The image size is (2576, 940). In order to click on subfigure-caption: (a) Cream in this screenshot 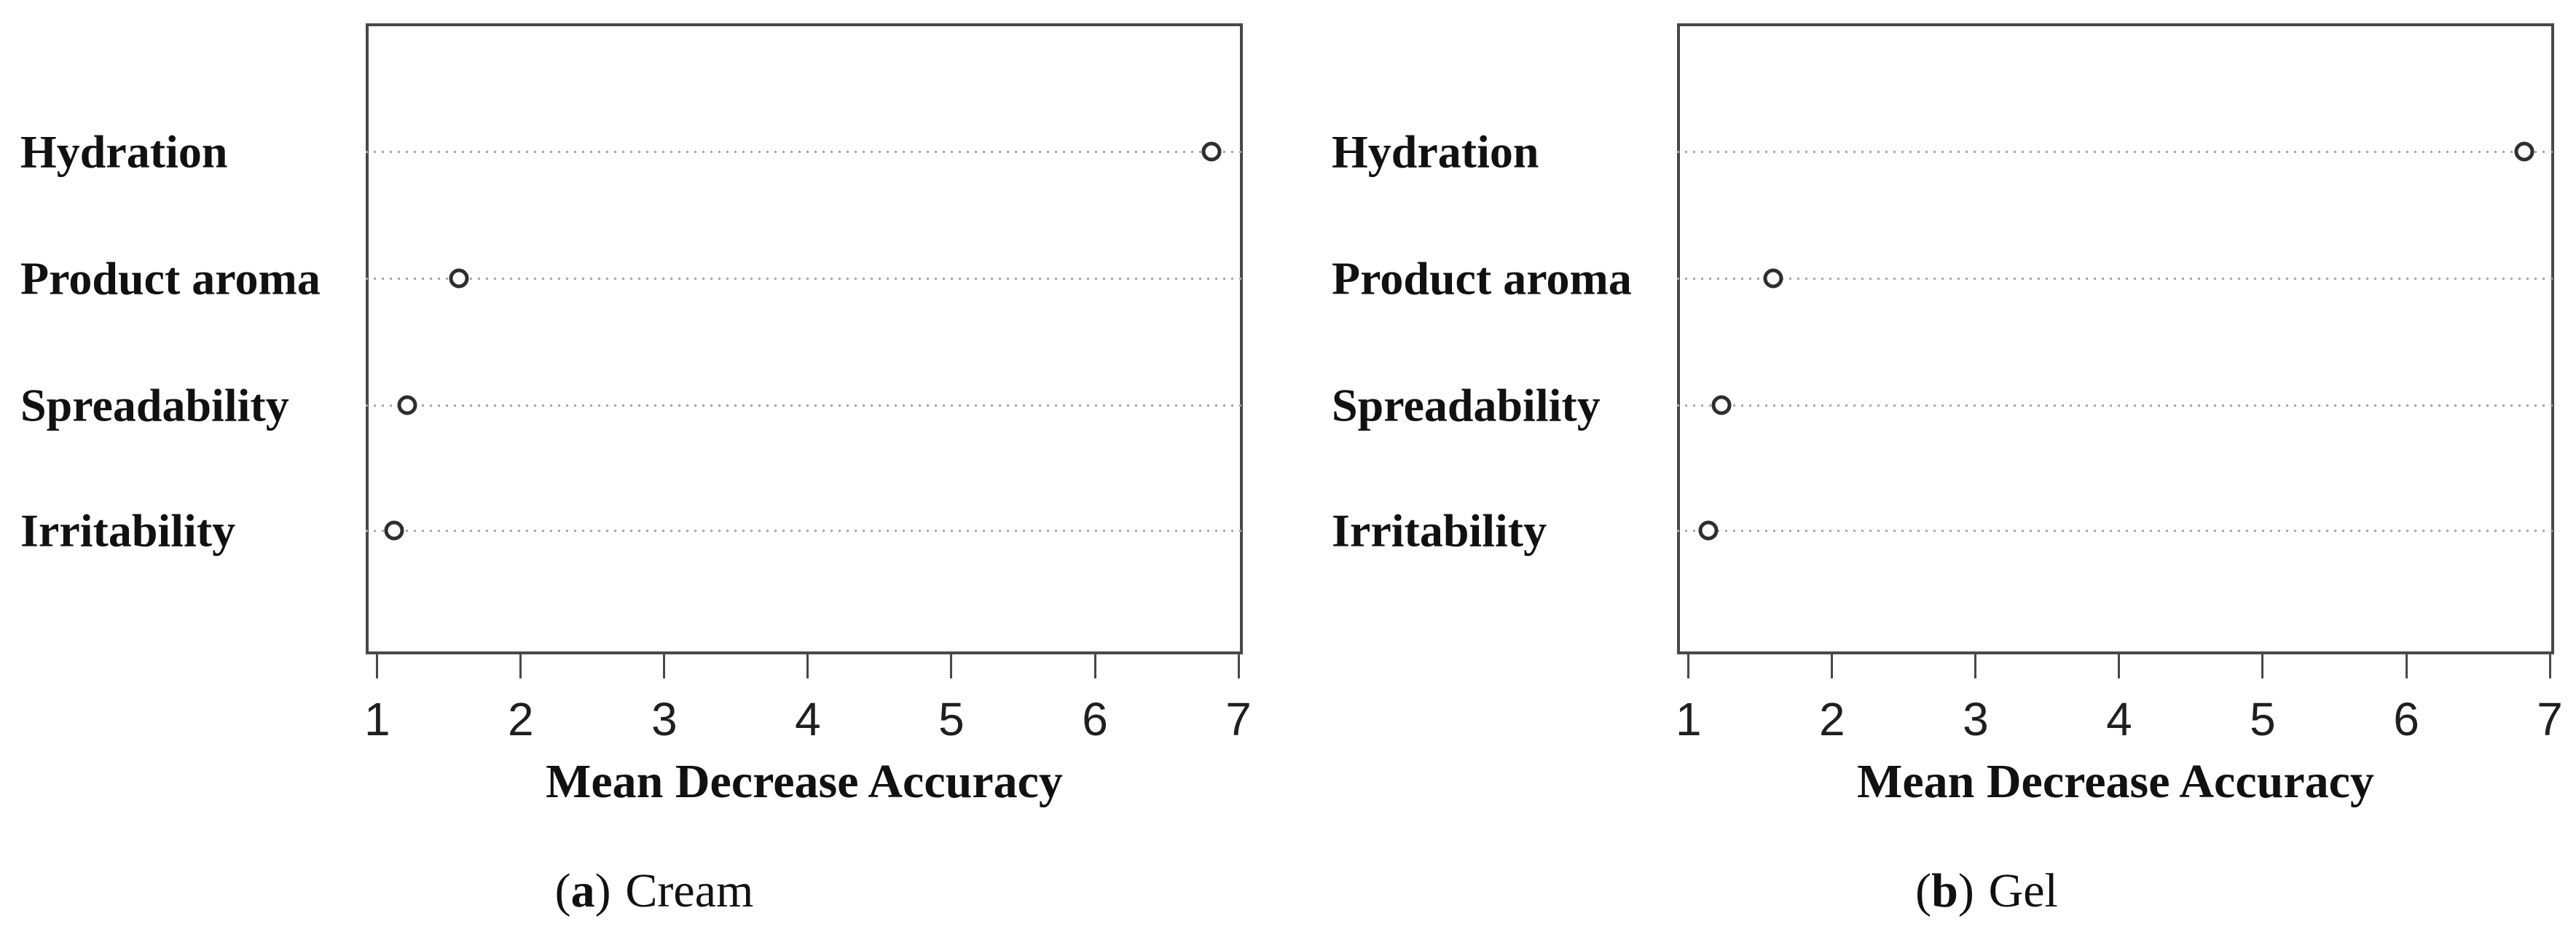, I will do `click(654, 891)`.